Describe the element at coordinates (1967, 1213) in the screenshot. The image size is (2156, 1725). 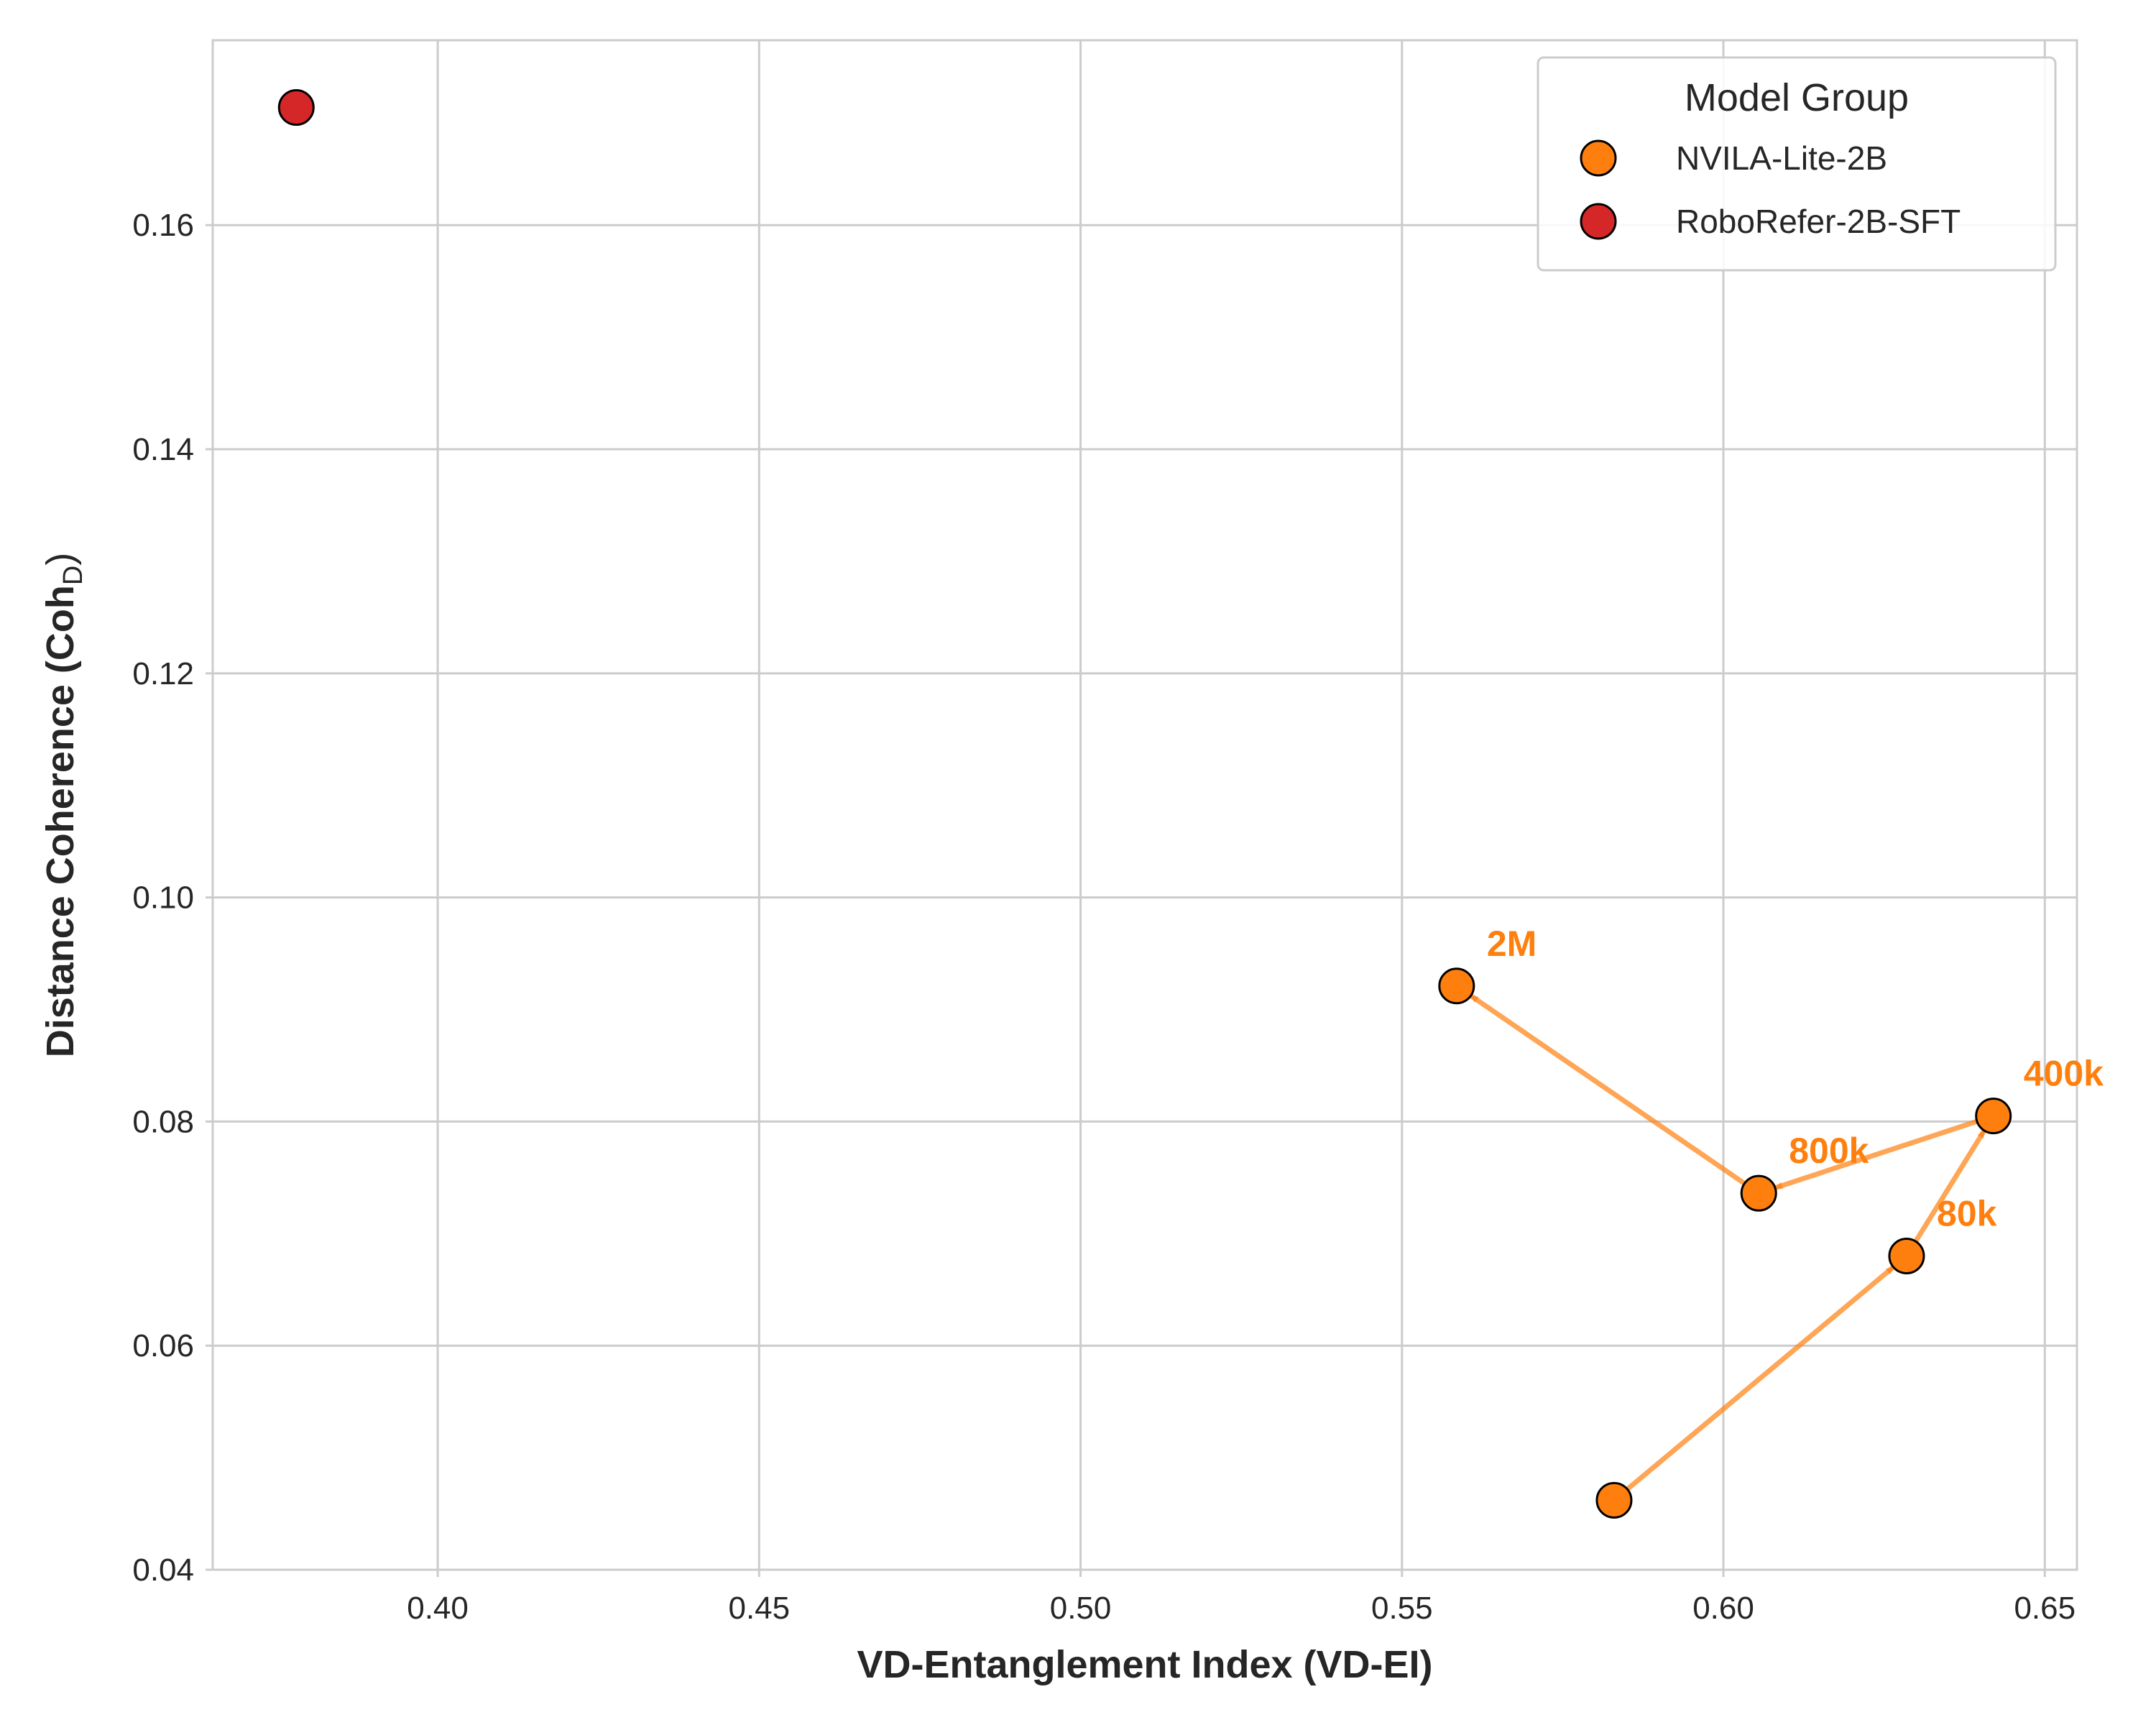
I see `point-label: 80k` at that location.